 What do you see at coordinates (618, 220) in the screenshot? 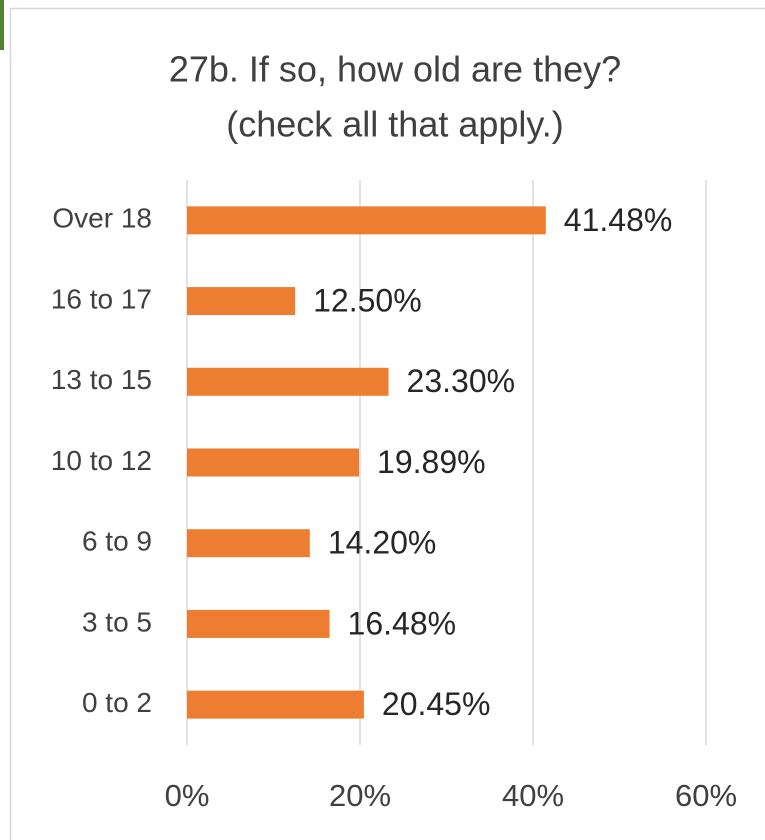
I see `data-label: 41.48%` at bounding box center [618, 220].